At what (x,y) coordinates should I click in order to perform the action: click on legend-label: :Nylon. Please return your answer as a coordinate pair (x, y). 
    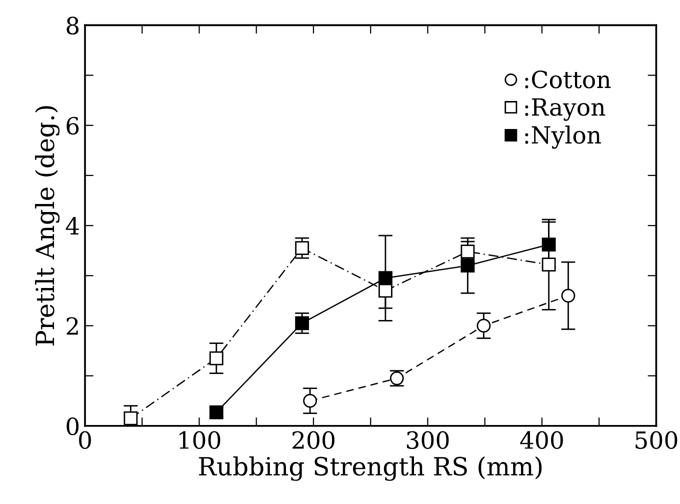
    Looking at the image, I should click on (563, 137).